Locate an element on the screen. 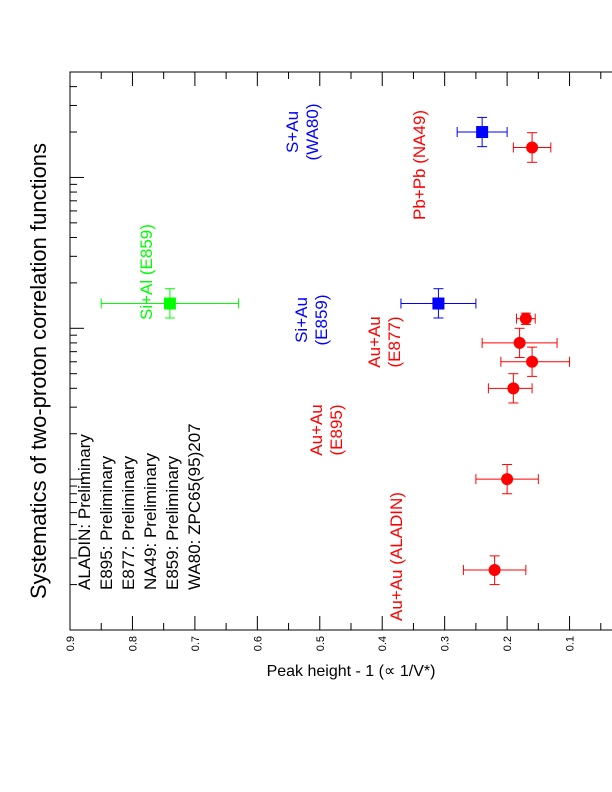 This screenshot has width=612, height=792. y-axis-label: Peak height - 1 (∝ 1/V*) is located at coordinates (351, 671).